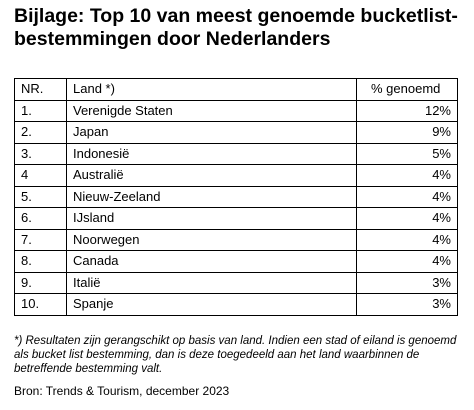 The width and height of the screenshot is (474, 410). What do you see at coordinates (211, 196) in the screenshot?
I see `country-cell: Nieuw-Zeeland` at bounding box center [211, 196].